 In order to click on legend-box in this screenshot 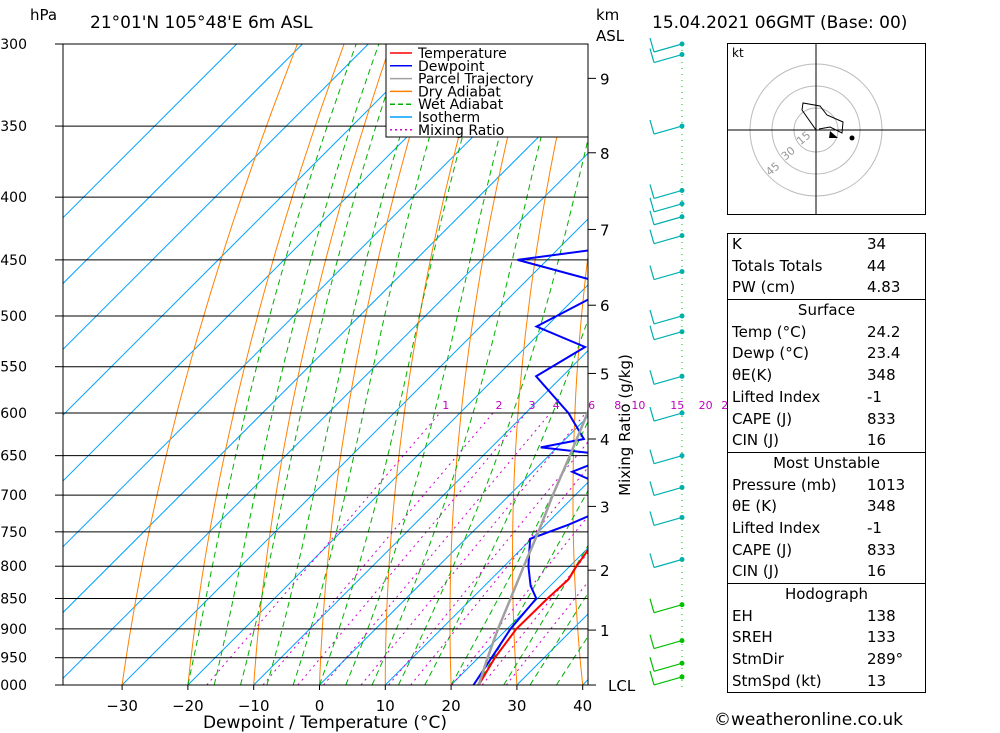, I will do `click(487, 90)`.